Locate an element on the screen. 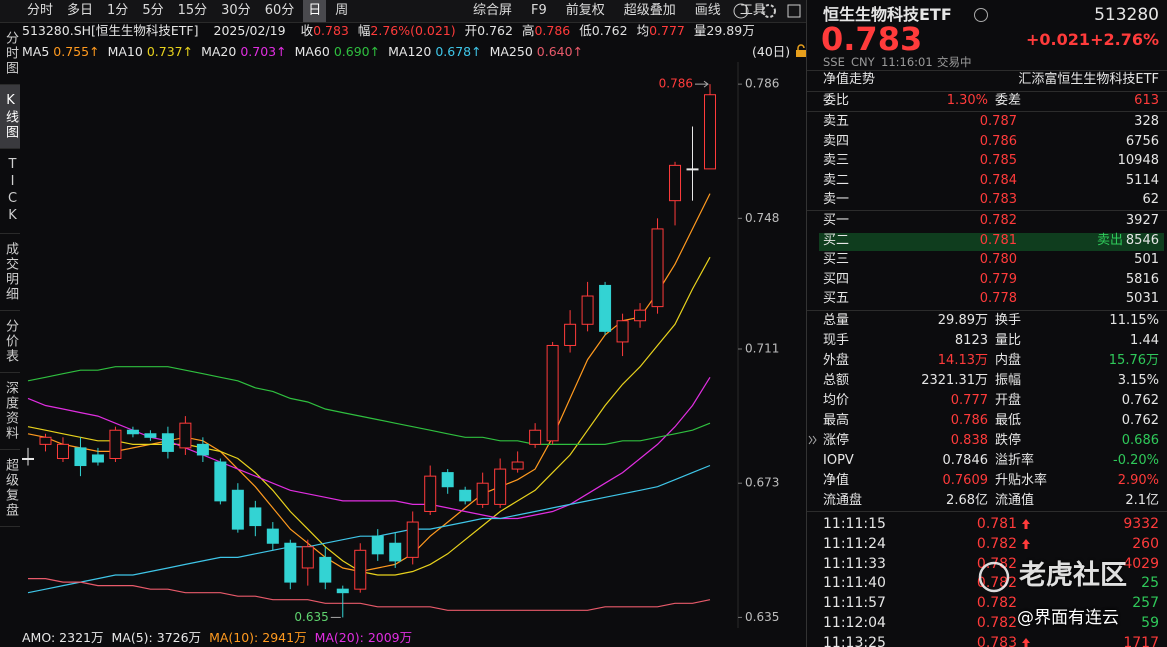  tool-button: 超级叠加 is located at coordinates (649, 10).